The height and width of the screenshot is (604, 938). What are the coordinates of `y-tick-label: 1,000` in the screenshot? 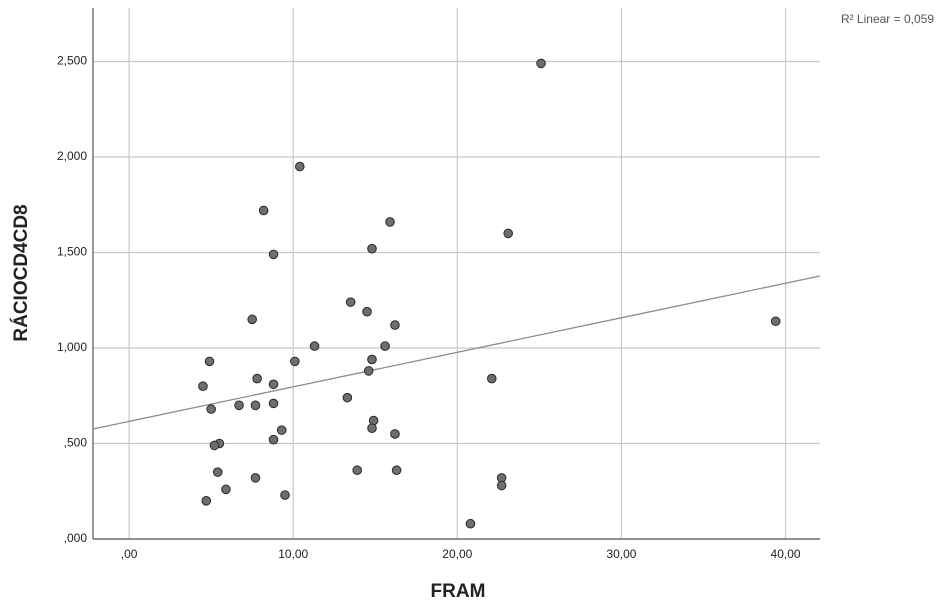 It's located at (72, 347).